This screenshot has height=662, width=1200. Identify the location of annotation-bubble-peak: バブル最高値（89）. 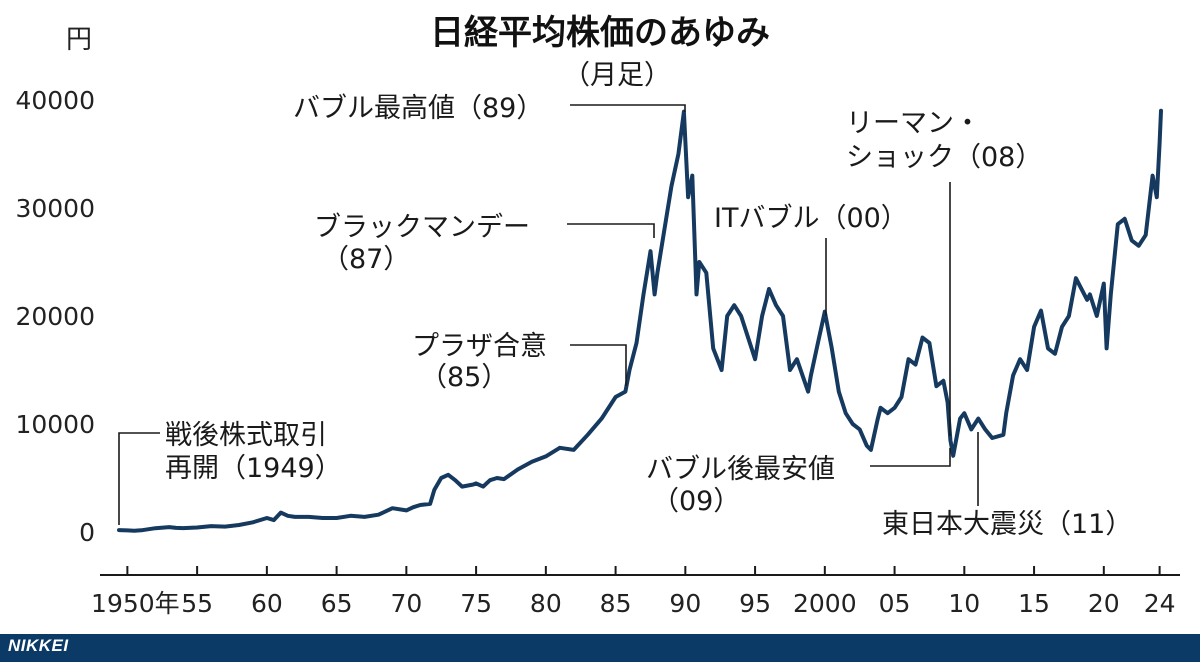
(418, 108).